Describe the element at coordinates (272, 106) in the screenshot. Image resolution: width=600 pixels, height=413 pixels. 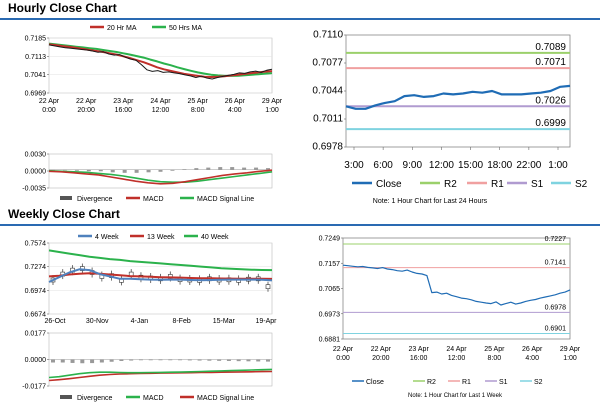
I see `hourly-main-xtick: 29 Apr 1:00` at that location.